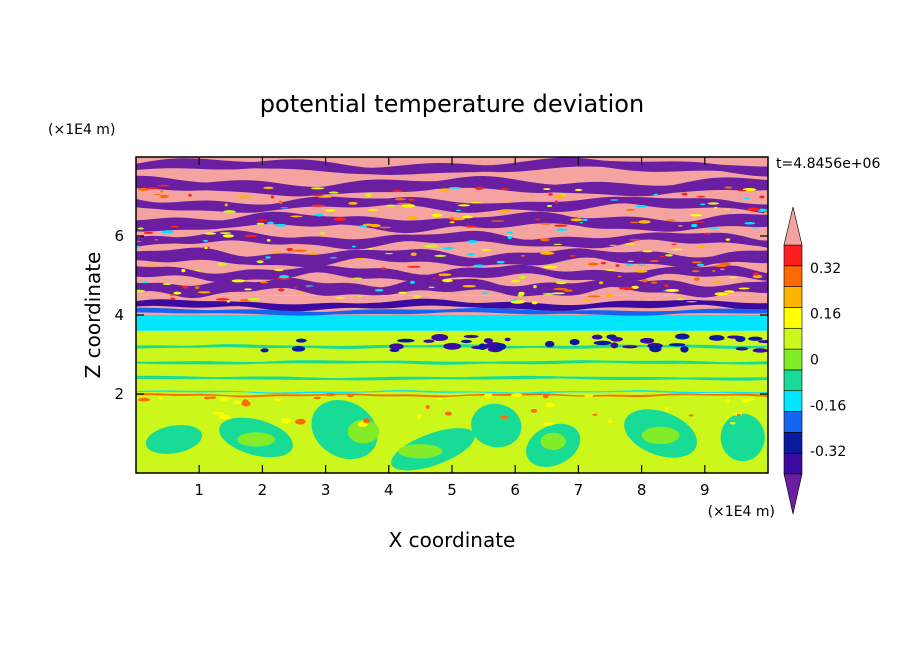 This screenshot has height=654, width=904. What do you see at coordinates (515, 490) in the screenshot?
I see `x-tick-label: 6` at bounding box center [515, 490].